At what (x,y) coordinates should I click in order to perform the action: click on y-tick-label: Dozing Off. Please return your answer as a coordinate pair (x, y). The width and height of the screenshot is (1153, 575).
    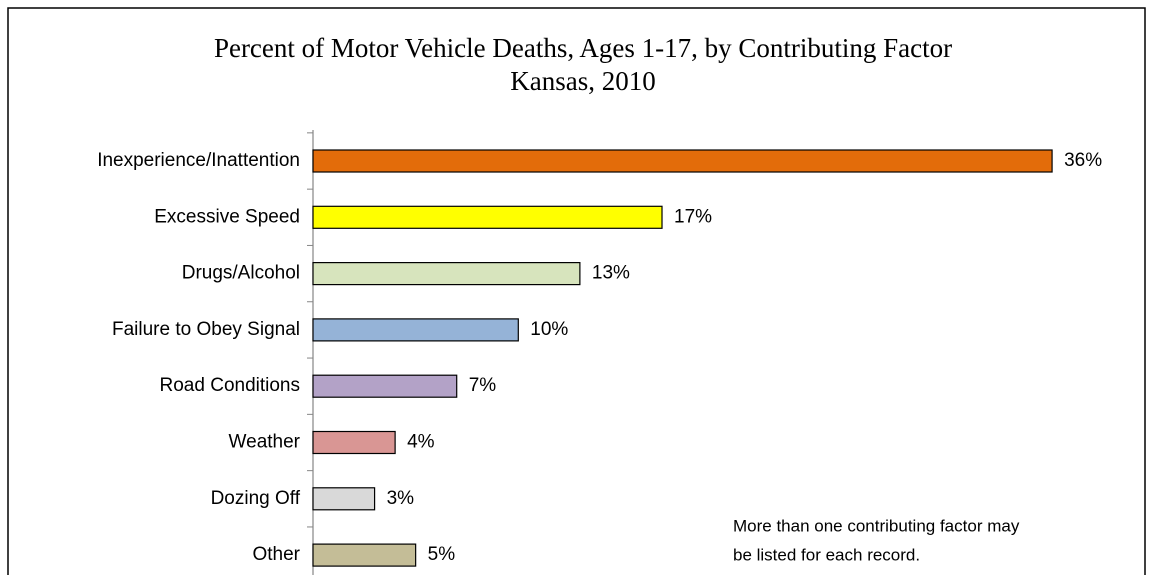
    Looking at the image, I should click on (256, 498).